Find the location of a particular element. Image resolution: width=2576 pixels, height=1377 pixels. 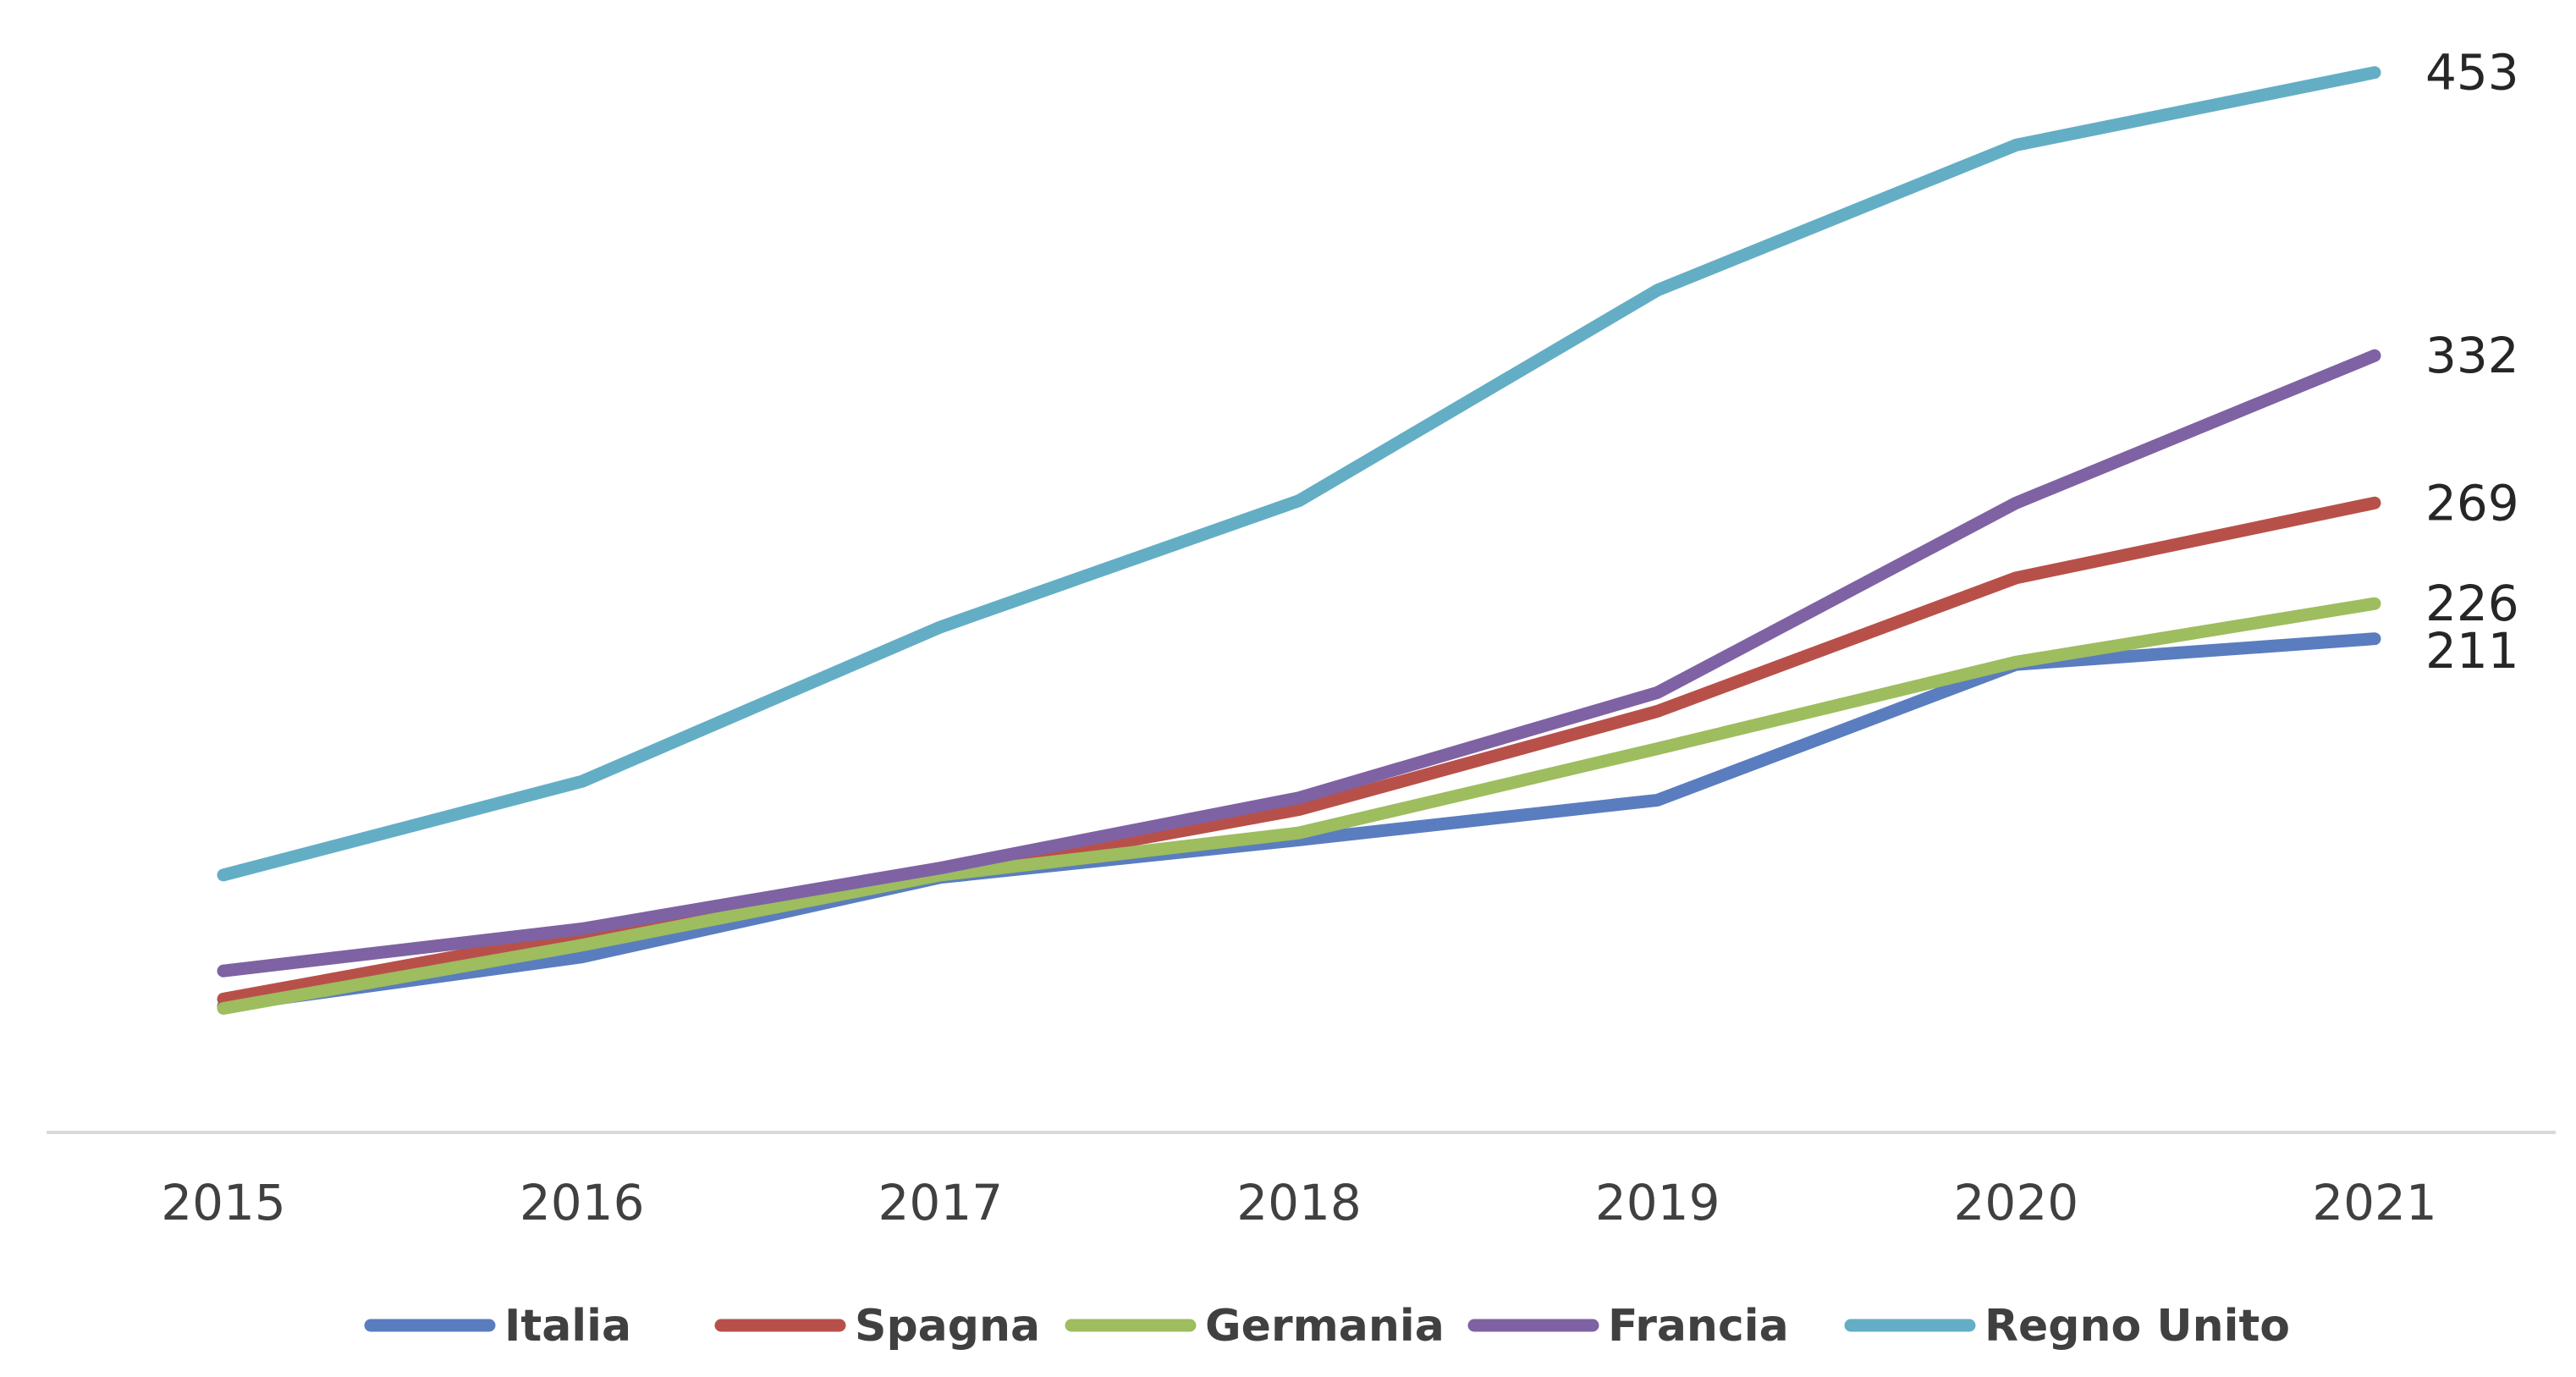

legend: Italia Spagna Germania Francia Regno Unito is located at coordinates (1327, 1326).